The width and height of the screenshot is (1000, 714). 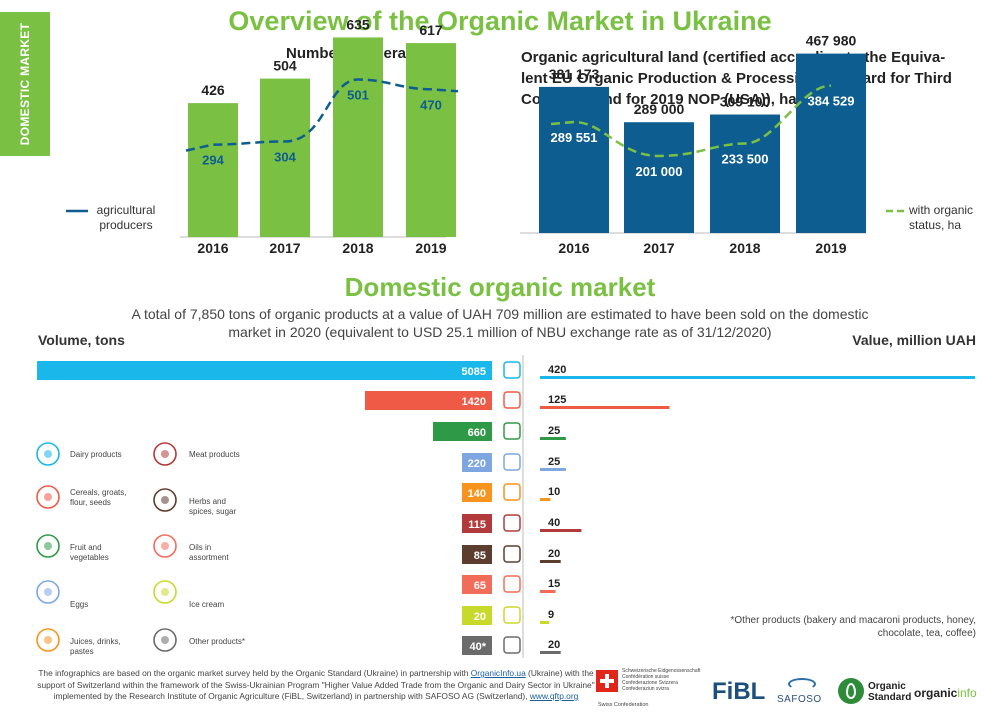 What do you see at coordinates (462, 431) in the screenshot?
I see `volume-bar-fruit-vegetables` at bounding box center [462, 431].